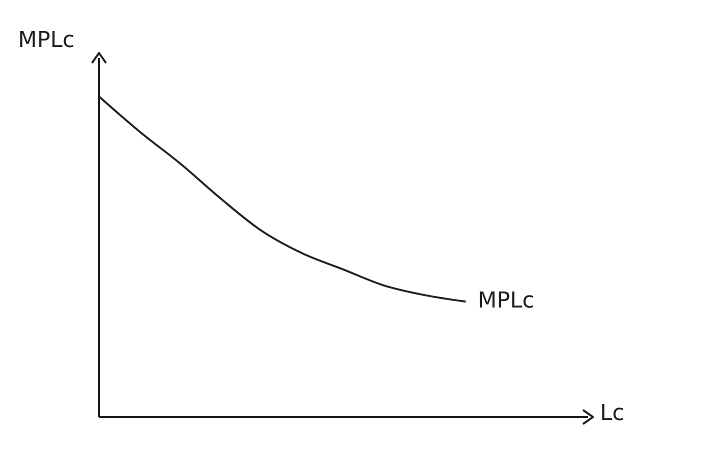 This screenshot has height=461, width=717. I want to click on text: Lc, so click(612, 413).